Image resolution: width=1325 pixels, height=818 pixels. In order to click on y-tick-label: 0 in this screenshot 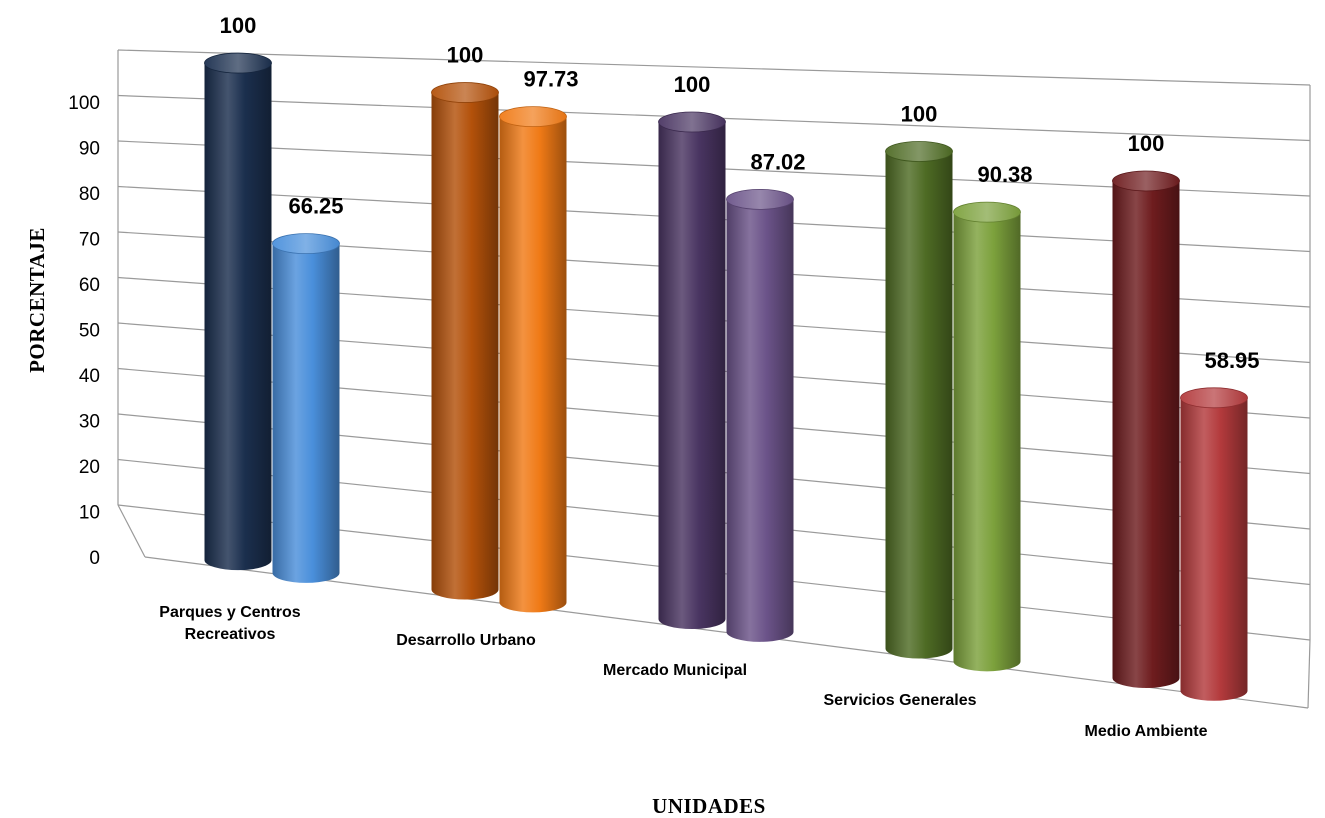, I will do `click(94, 558)`.